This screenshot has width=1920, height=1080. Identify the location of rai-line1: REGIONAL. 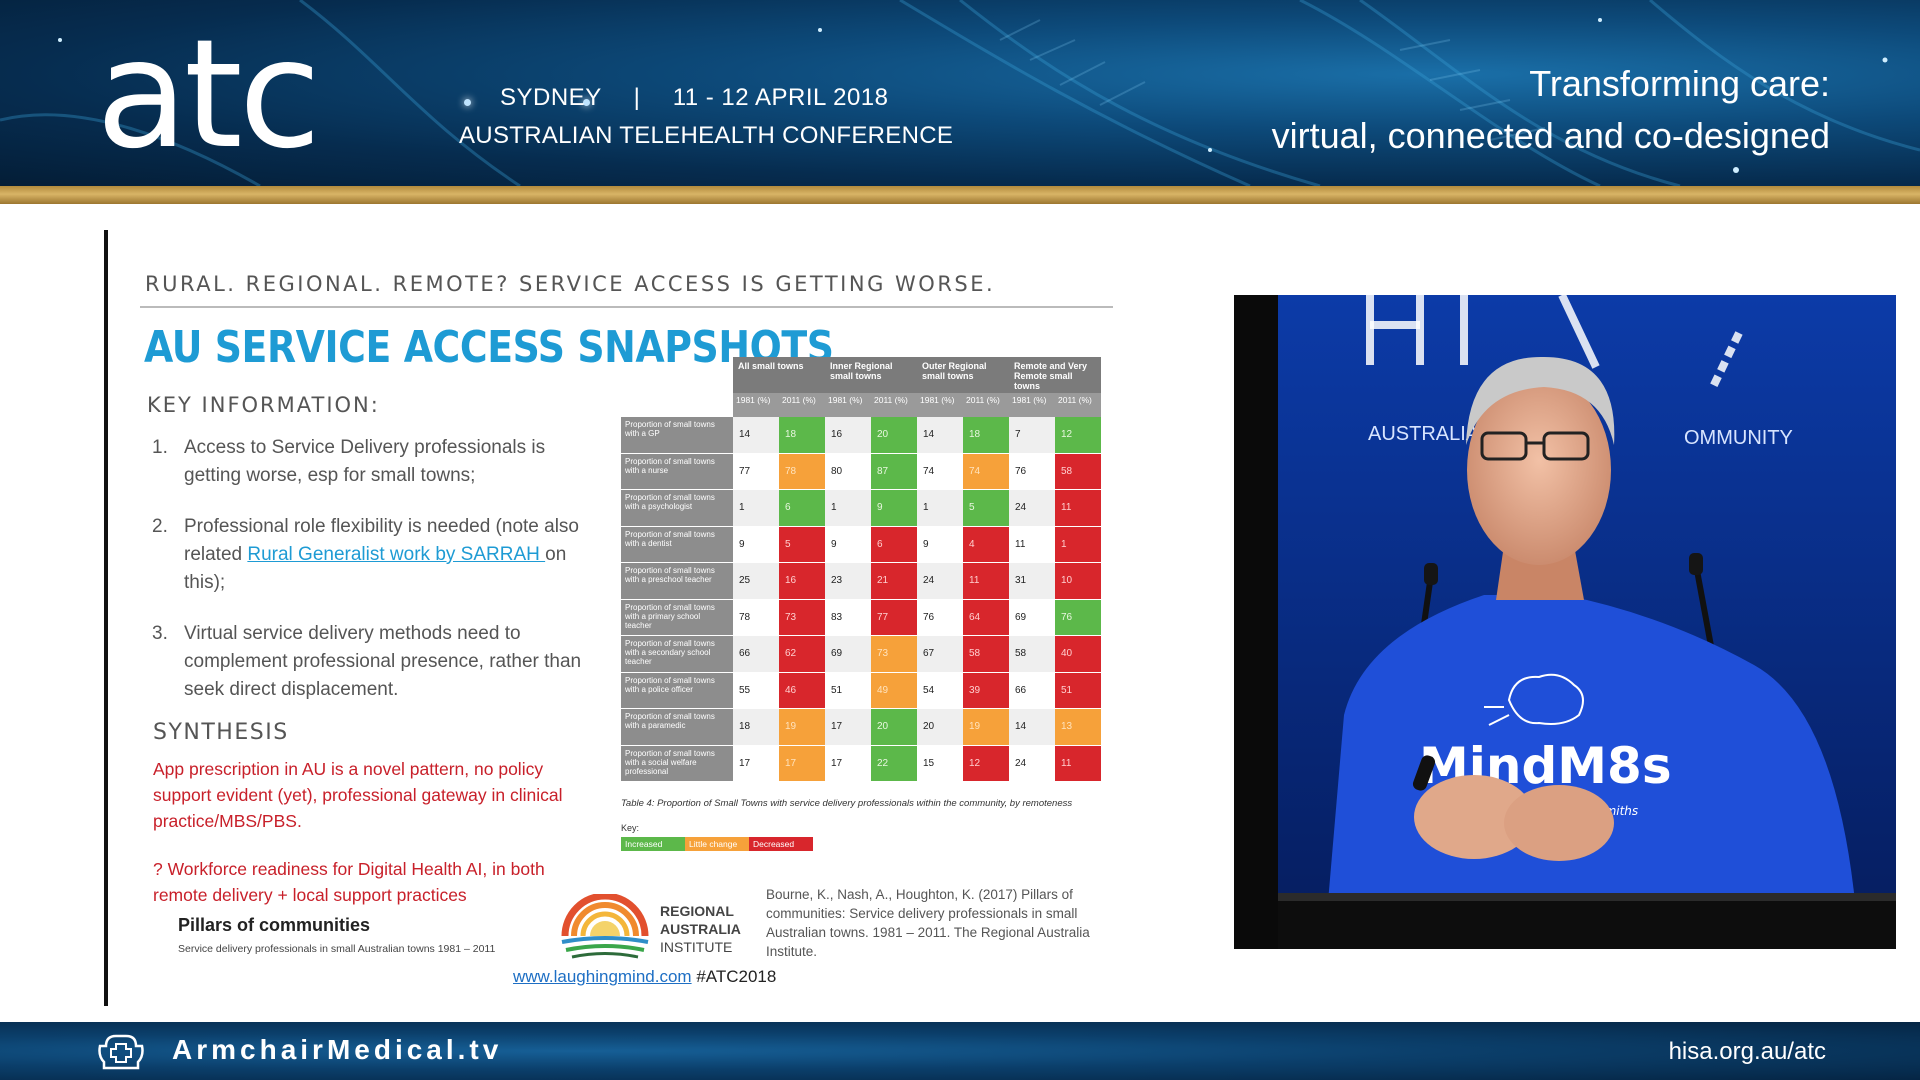
(697, 911).